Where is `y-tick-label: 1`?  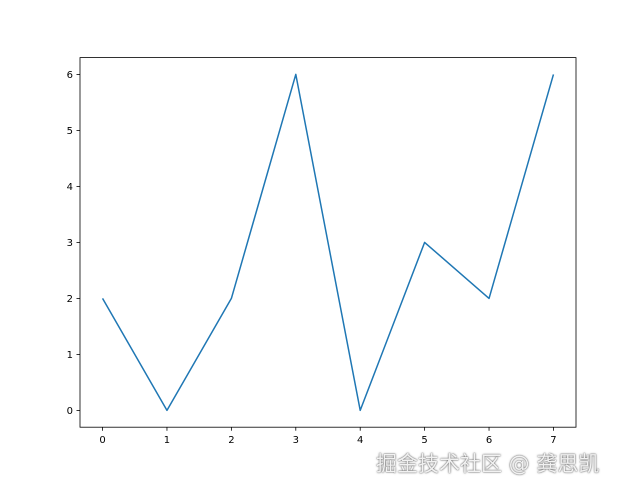
y-tick-label: 1 is located at coordinates (70, 355).